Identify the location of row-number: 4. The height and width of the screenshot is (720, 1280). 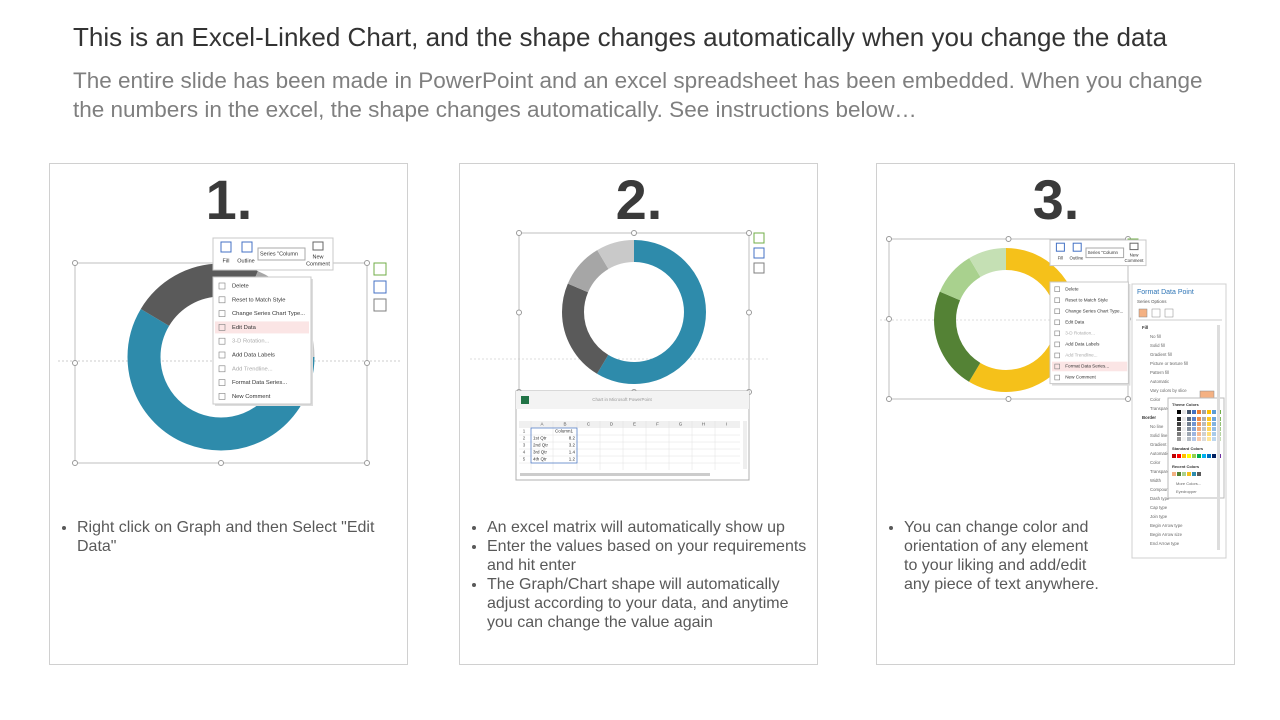
(524, 452).